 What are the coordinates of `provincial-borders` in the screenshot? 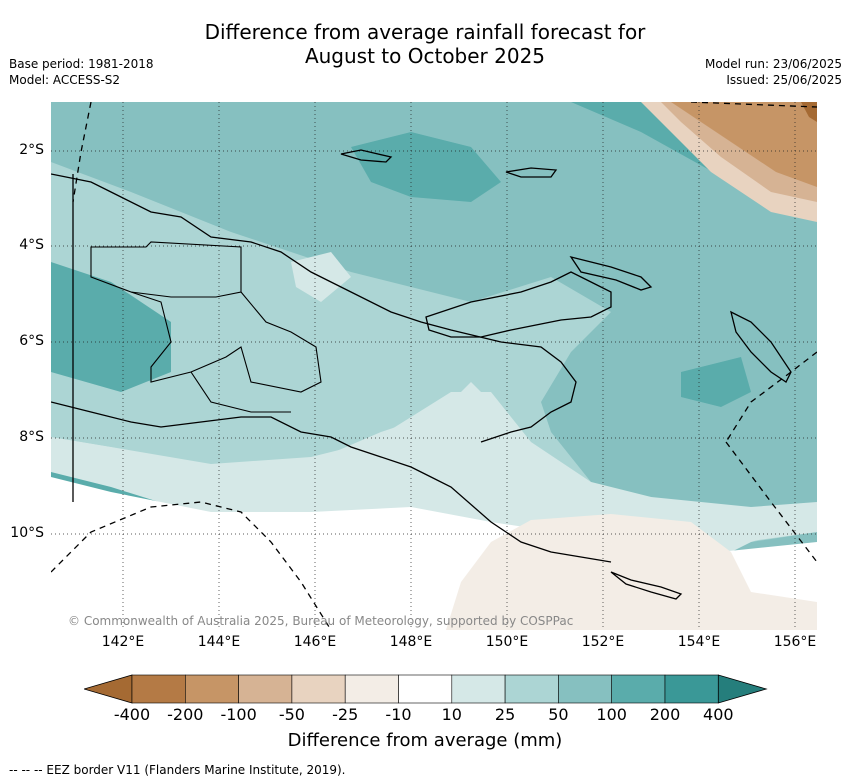 It's located at (206, 327).